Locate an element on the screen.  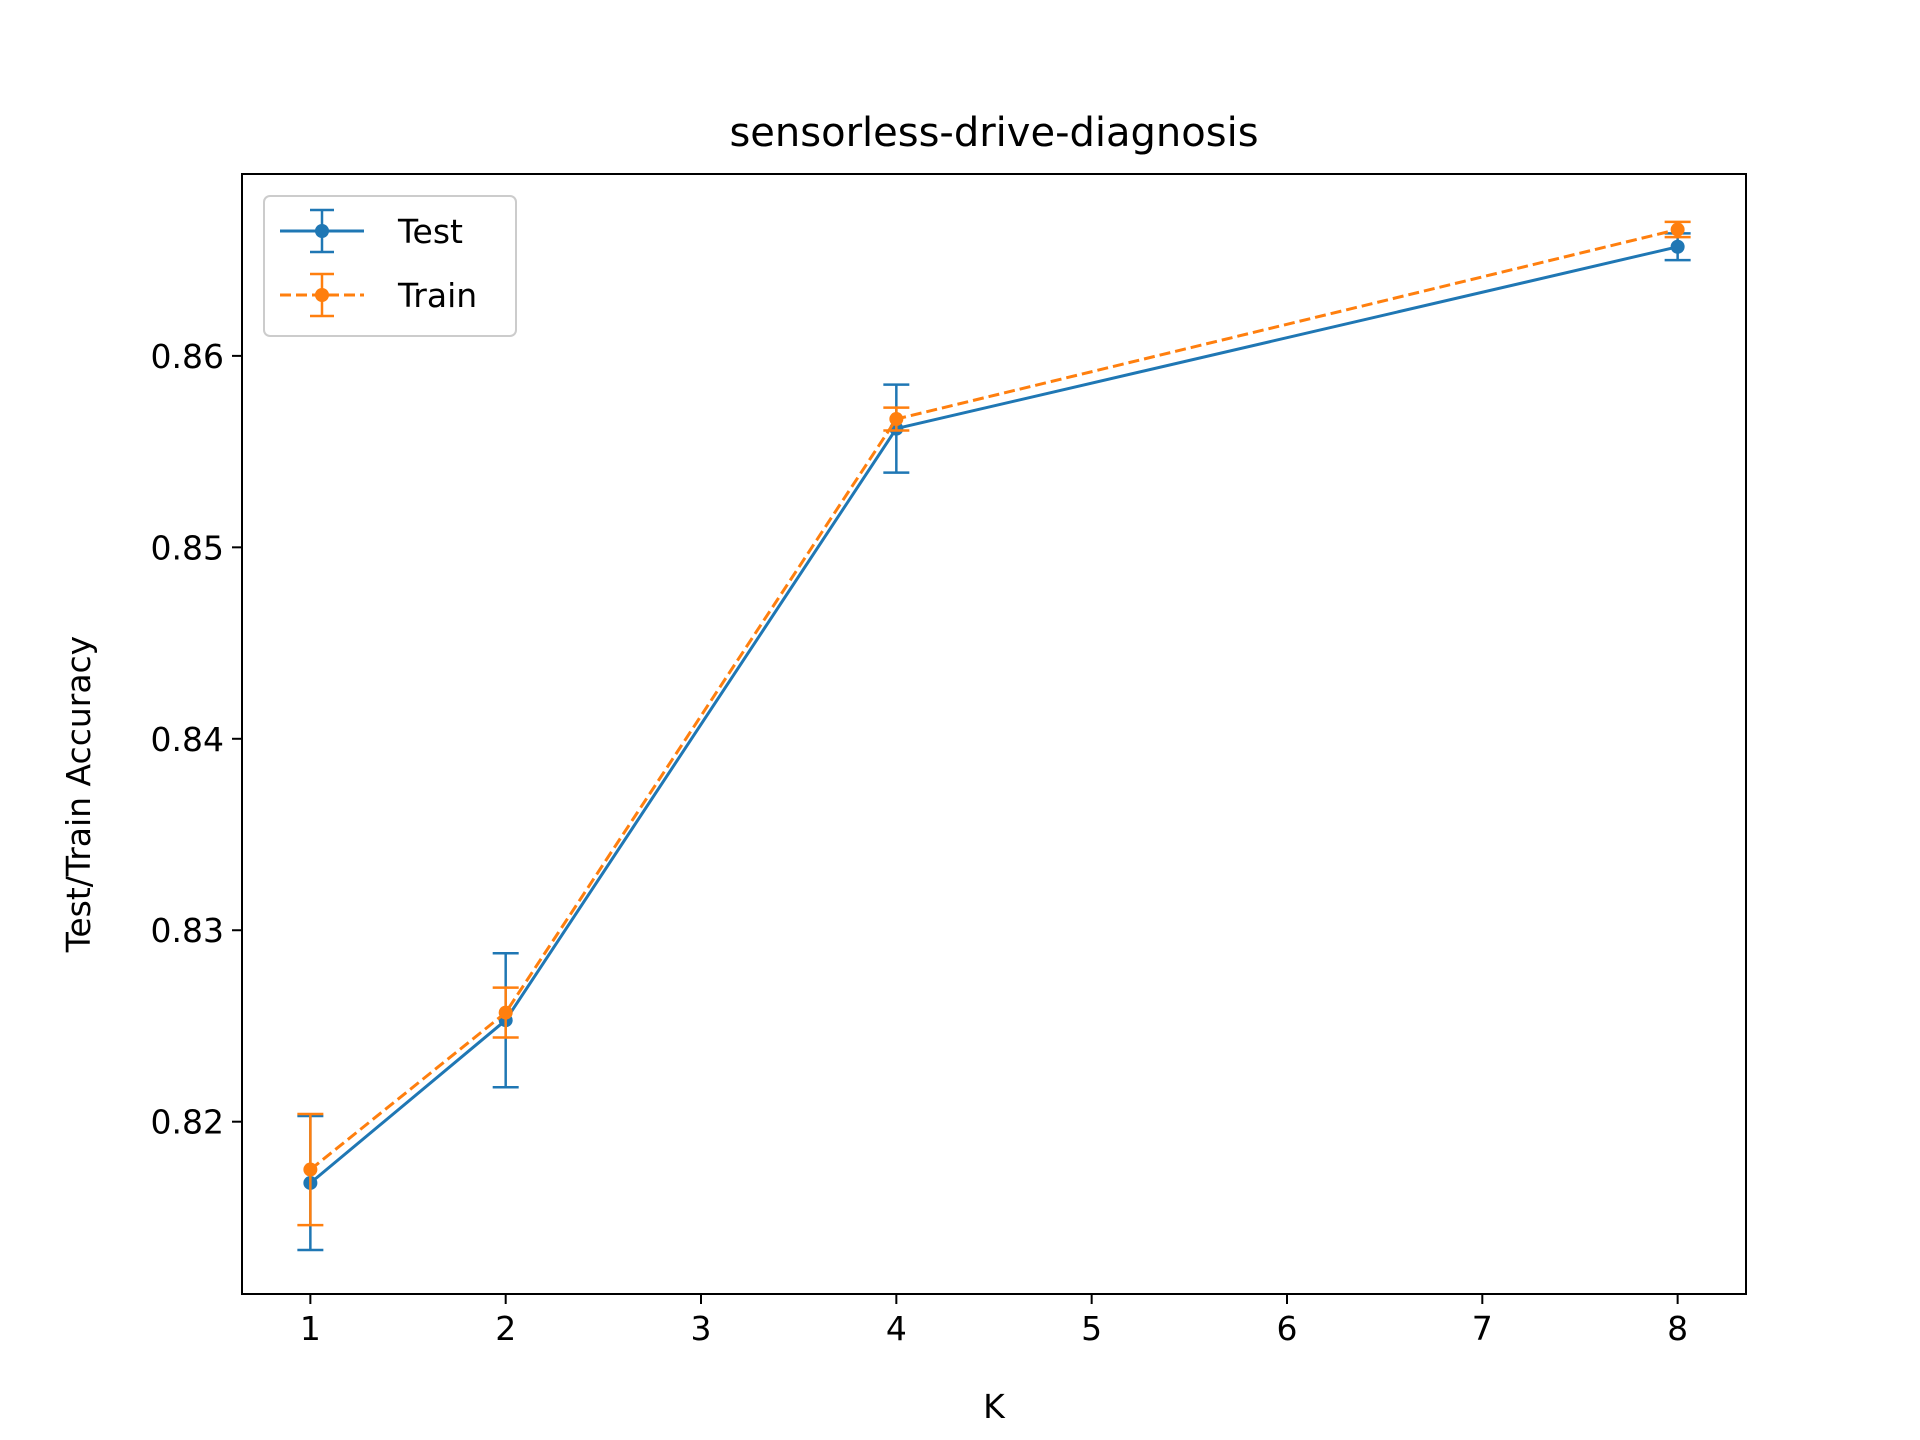
legend-entry-train: Train is located at coordinates (378, 295).